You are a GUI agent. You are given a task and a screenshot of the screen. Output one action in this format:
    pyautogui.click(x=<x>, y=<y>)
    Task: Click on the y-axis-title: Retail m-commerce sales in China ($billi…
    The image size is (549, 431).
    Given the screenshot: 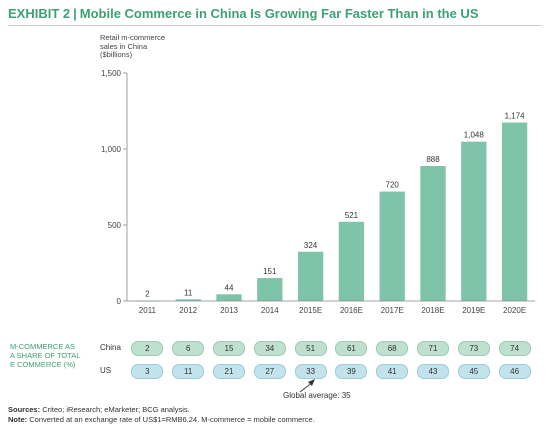 What is the action you would take?
    pyautogui.click(x=133, y=46)
    